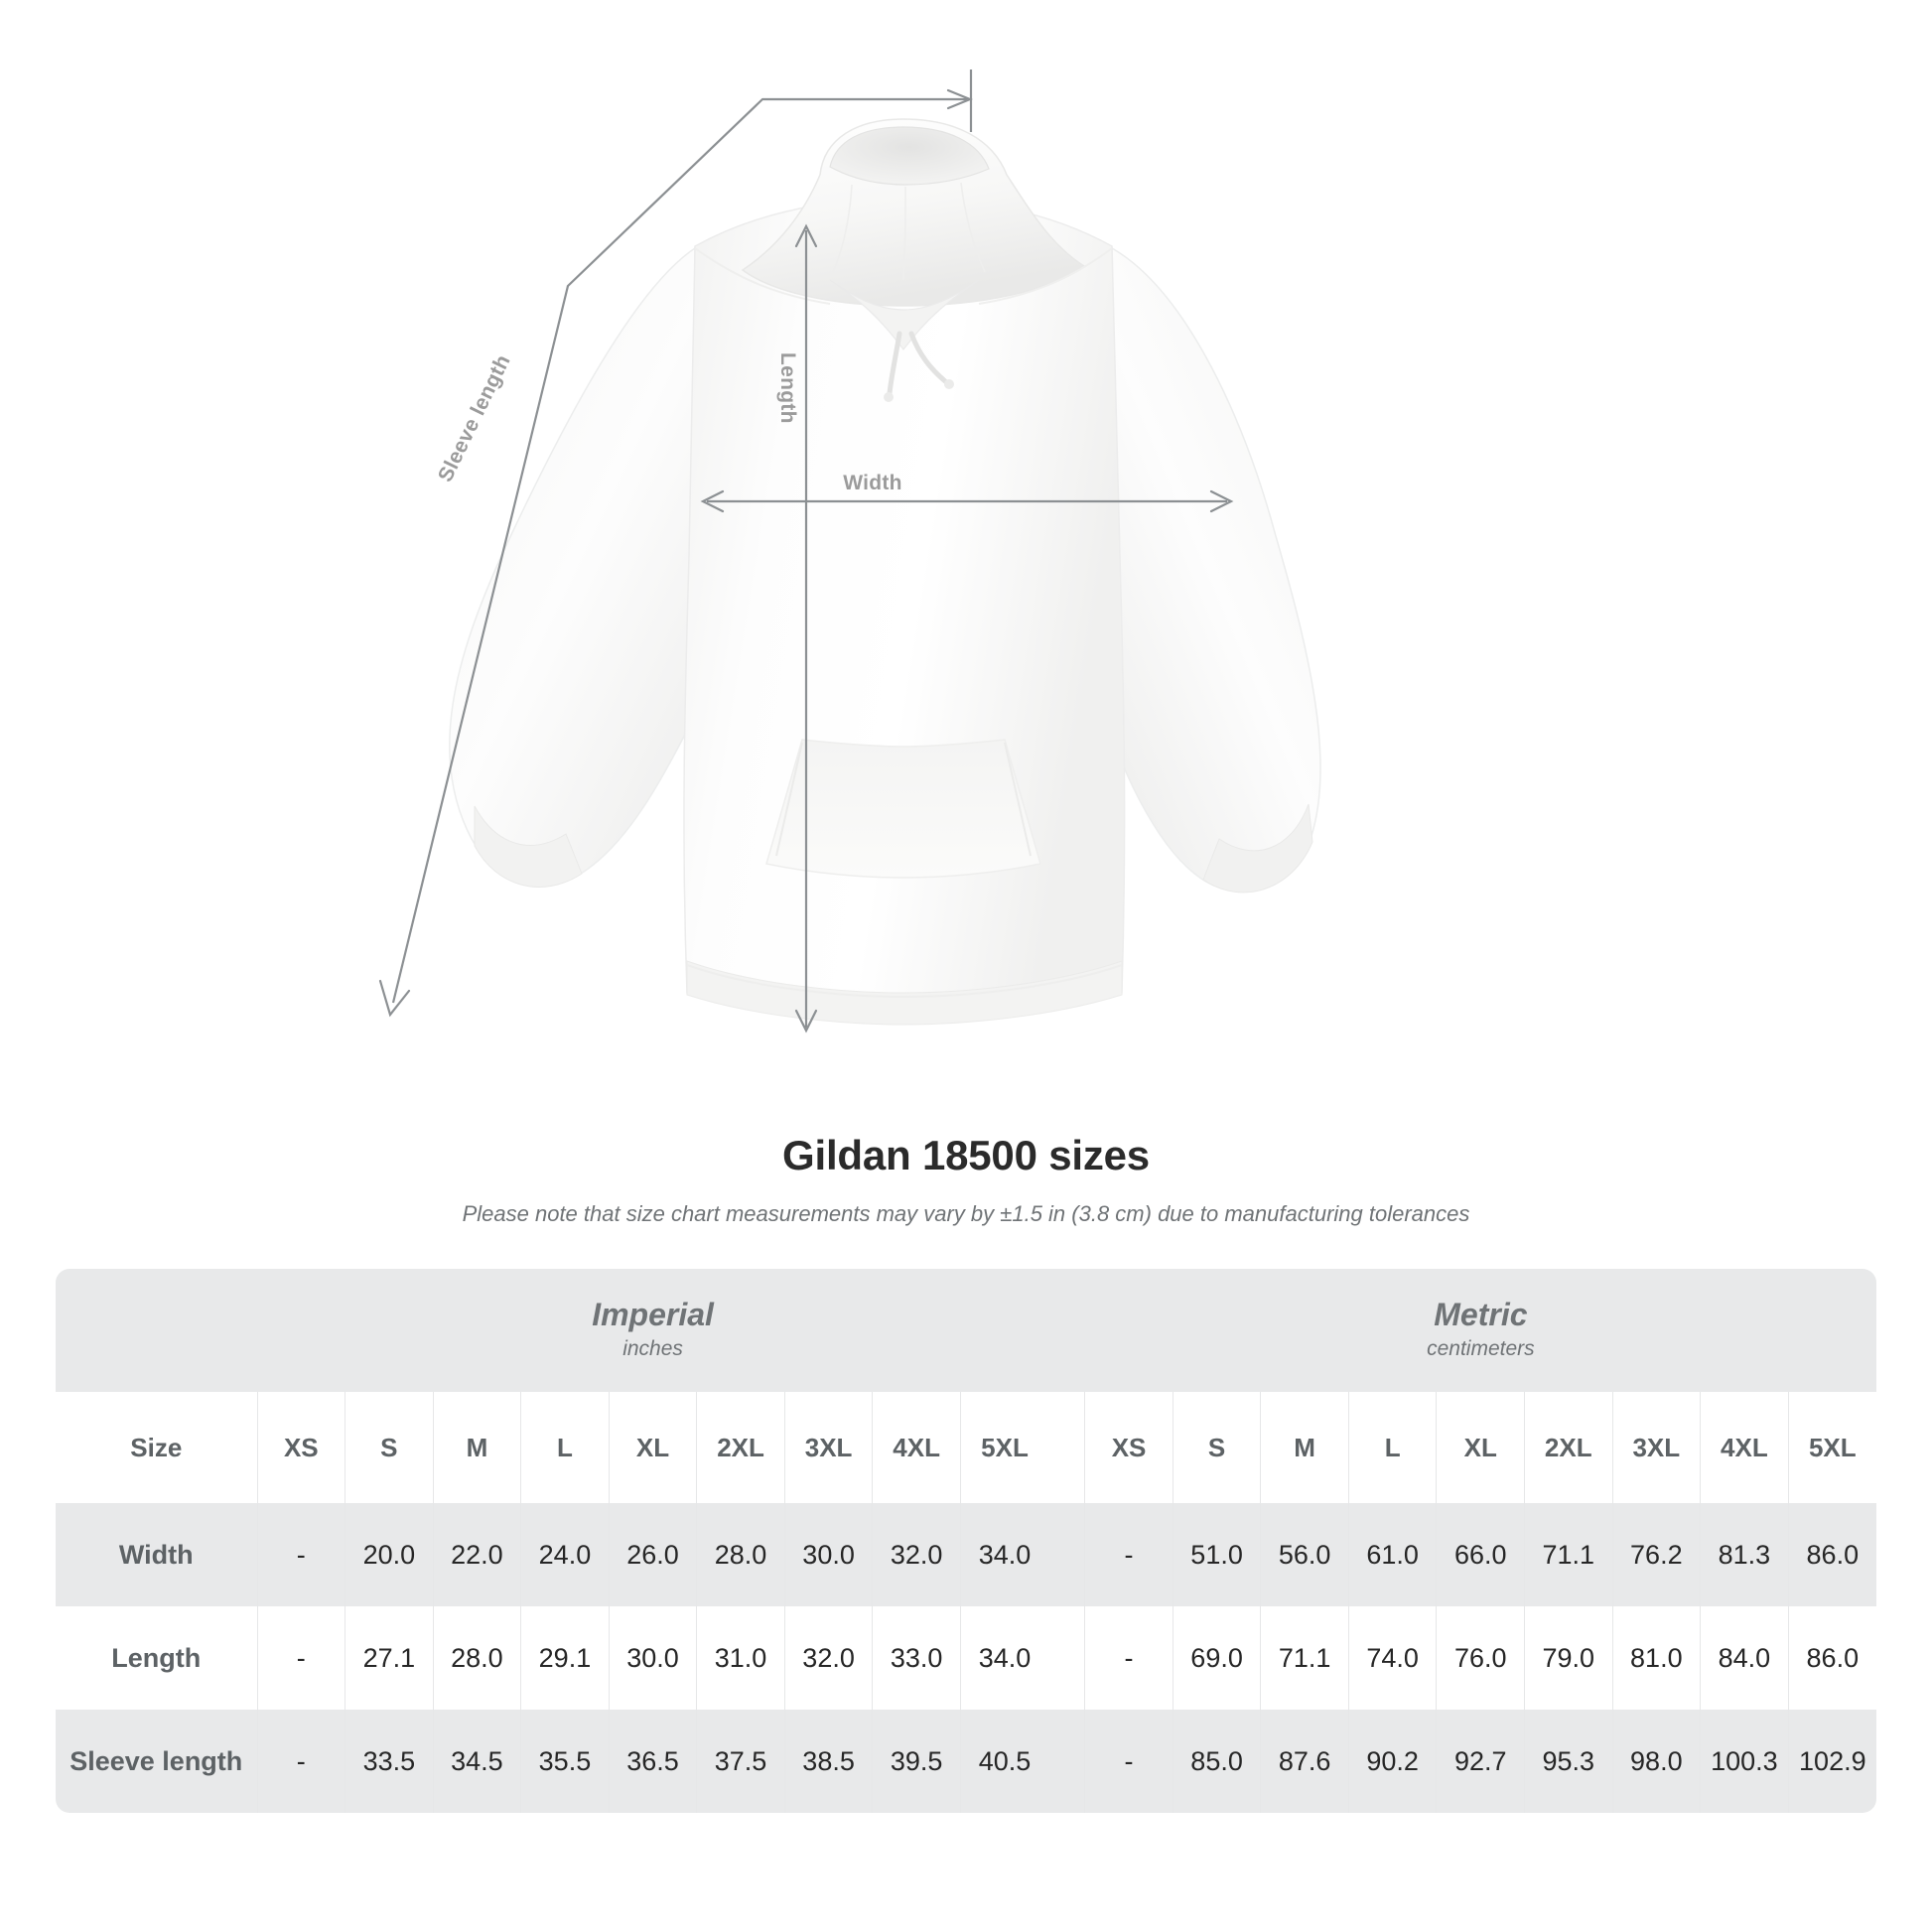 The image size is (1932, 1932). I want to click on cell-sleeve-length-imperial-xs: -, so click(300, 1762).